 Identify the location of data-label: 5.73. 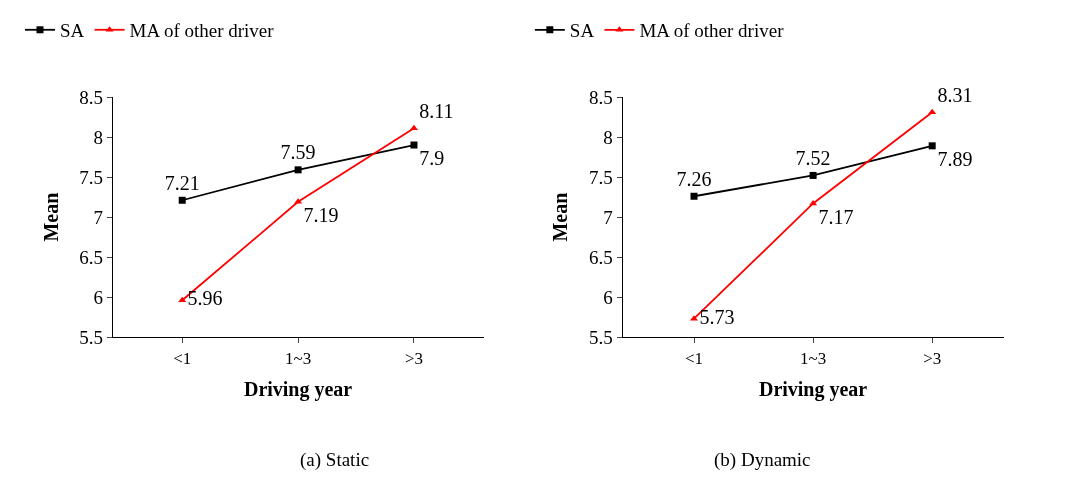
(717, 316).